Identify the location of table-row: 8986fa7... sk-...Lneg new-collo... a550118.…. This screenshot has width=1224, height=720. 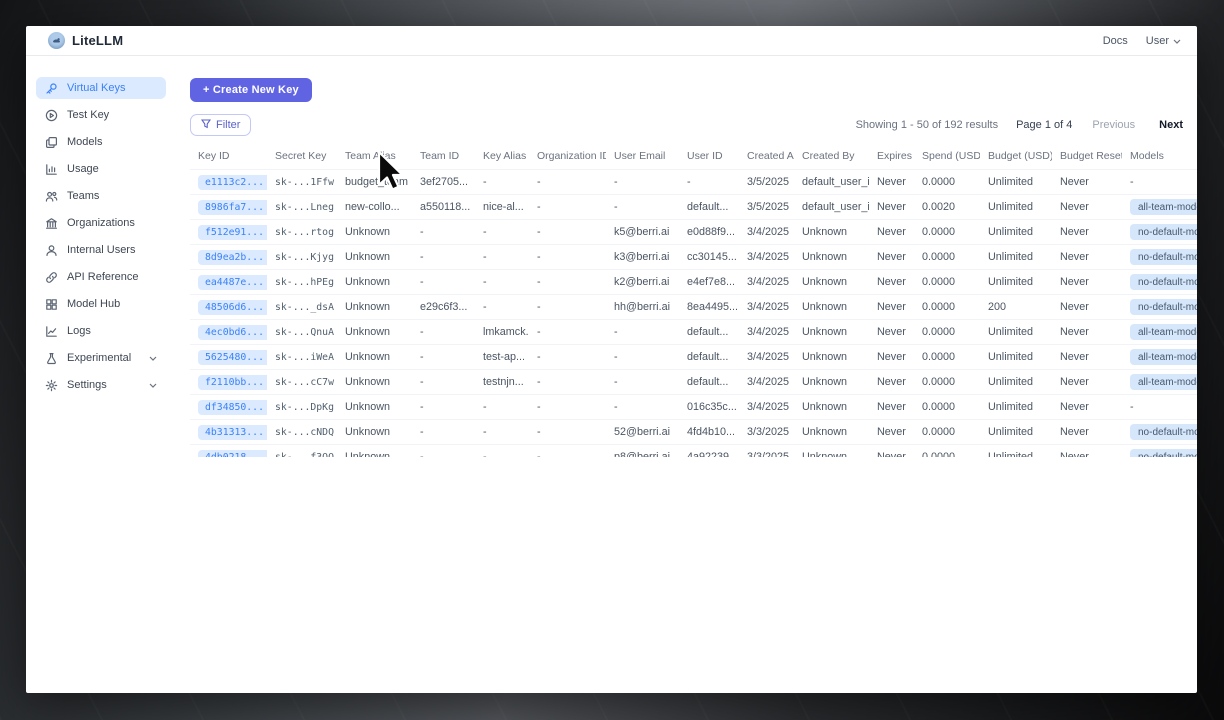
(693, 207).